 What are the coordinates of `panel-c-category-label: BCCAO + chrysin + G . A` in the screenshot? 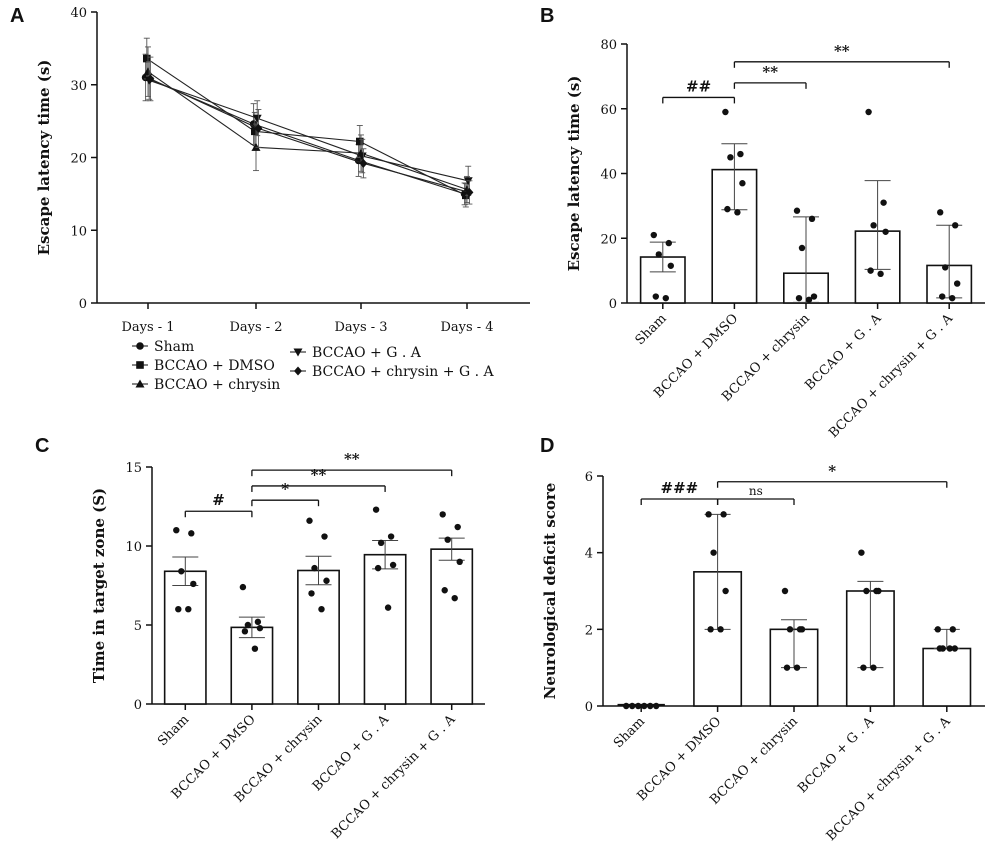 It's located at (394, 777).